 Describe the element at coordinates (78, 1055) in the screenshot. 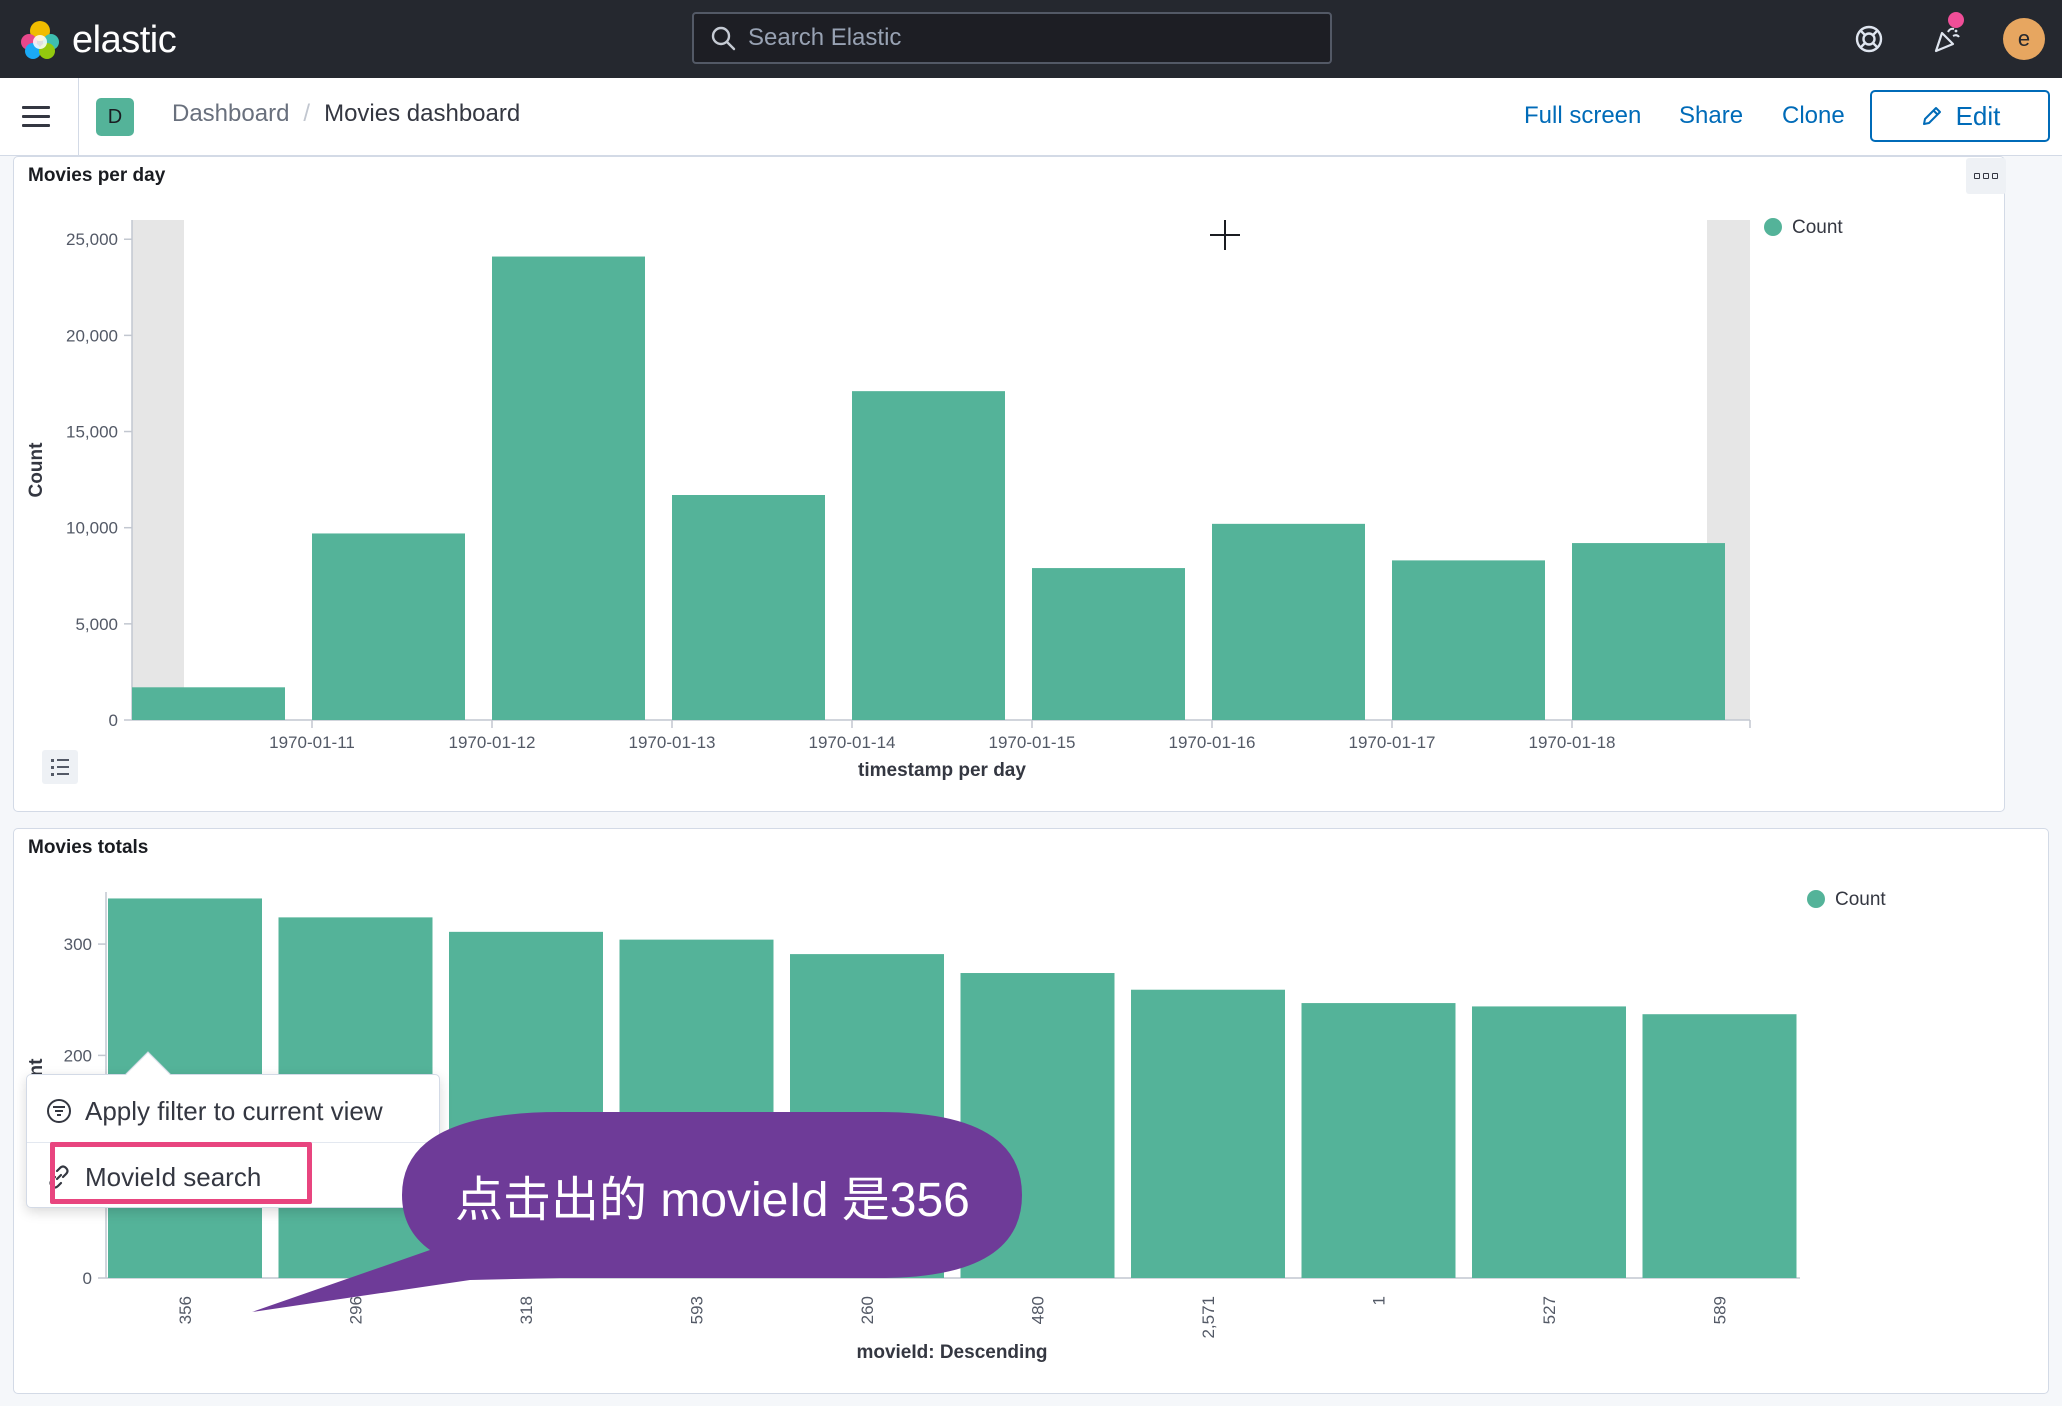

I see `y-tick-label: 200` at that location.